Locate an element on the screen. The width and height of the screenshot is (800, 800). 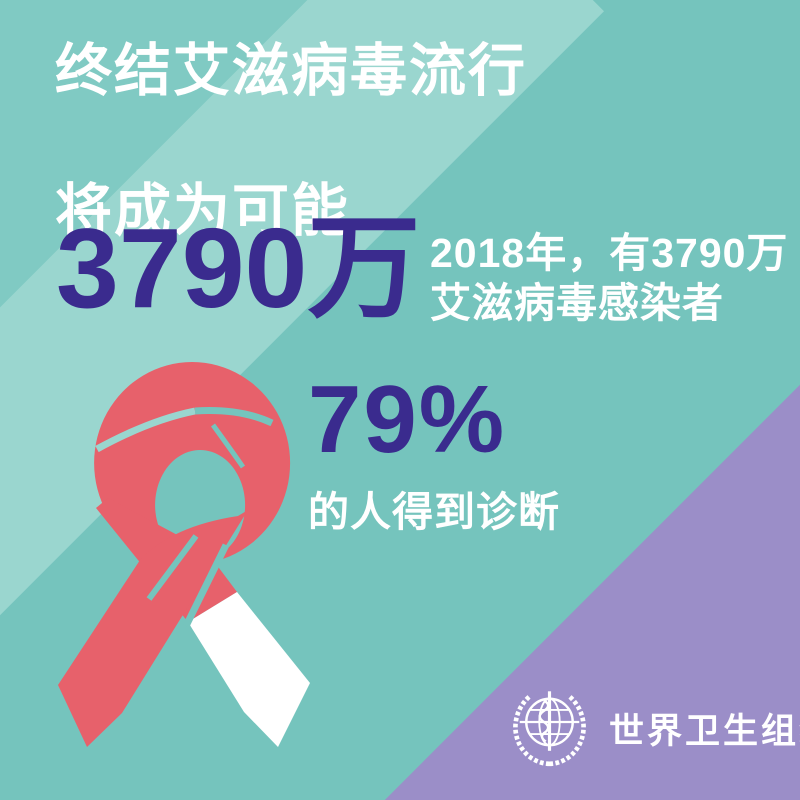
stat-infected-caption-line2: 艾滋病毒感染者 is located at coordinates (577, 303).